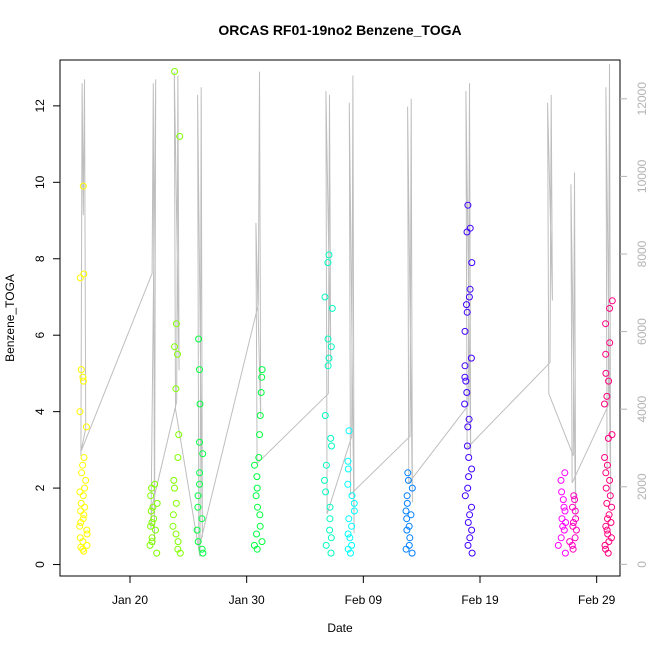 Image resolution: width=650 pixels, height=650 pixels. I want to click on y-axis-left: 0 2 4 6 8 10 12, so click(46, 333).